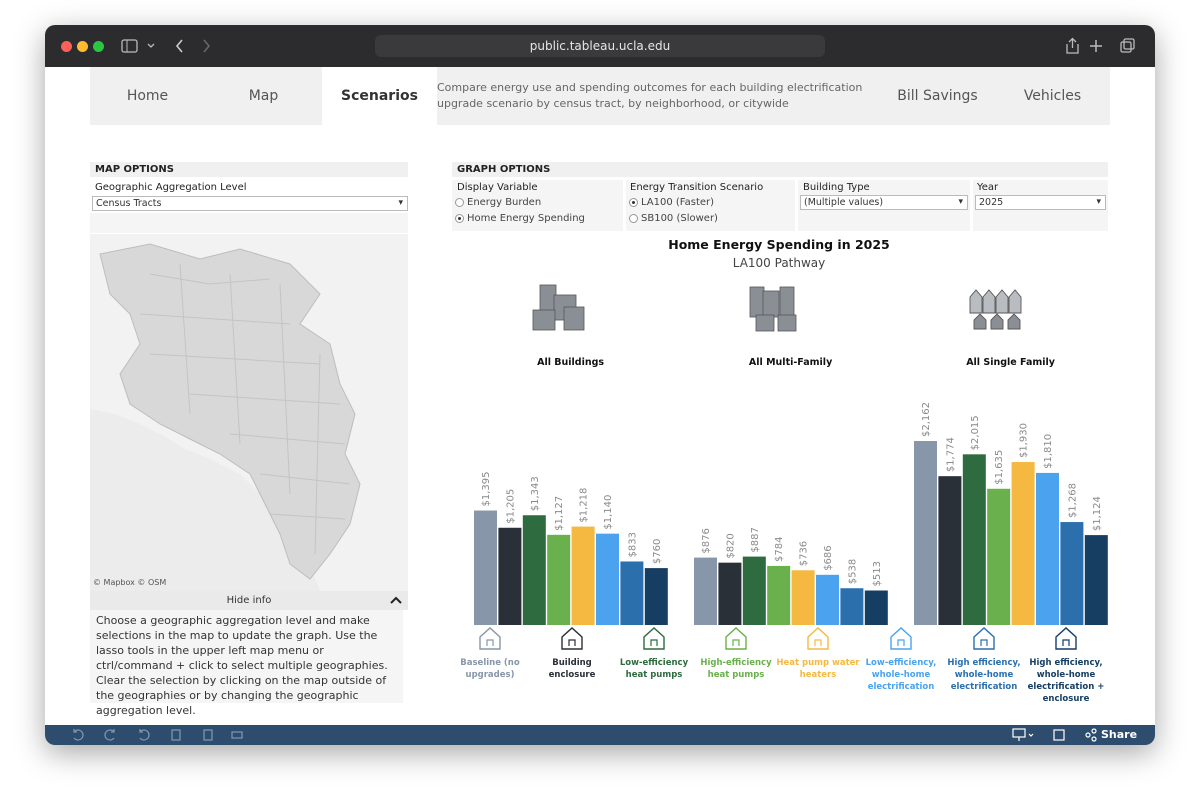  Describe the element at coordinates (779, 244) in the screenshot. I see `chart-title: Home Energy Spending in 2025` at that location.